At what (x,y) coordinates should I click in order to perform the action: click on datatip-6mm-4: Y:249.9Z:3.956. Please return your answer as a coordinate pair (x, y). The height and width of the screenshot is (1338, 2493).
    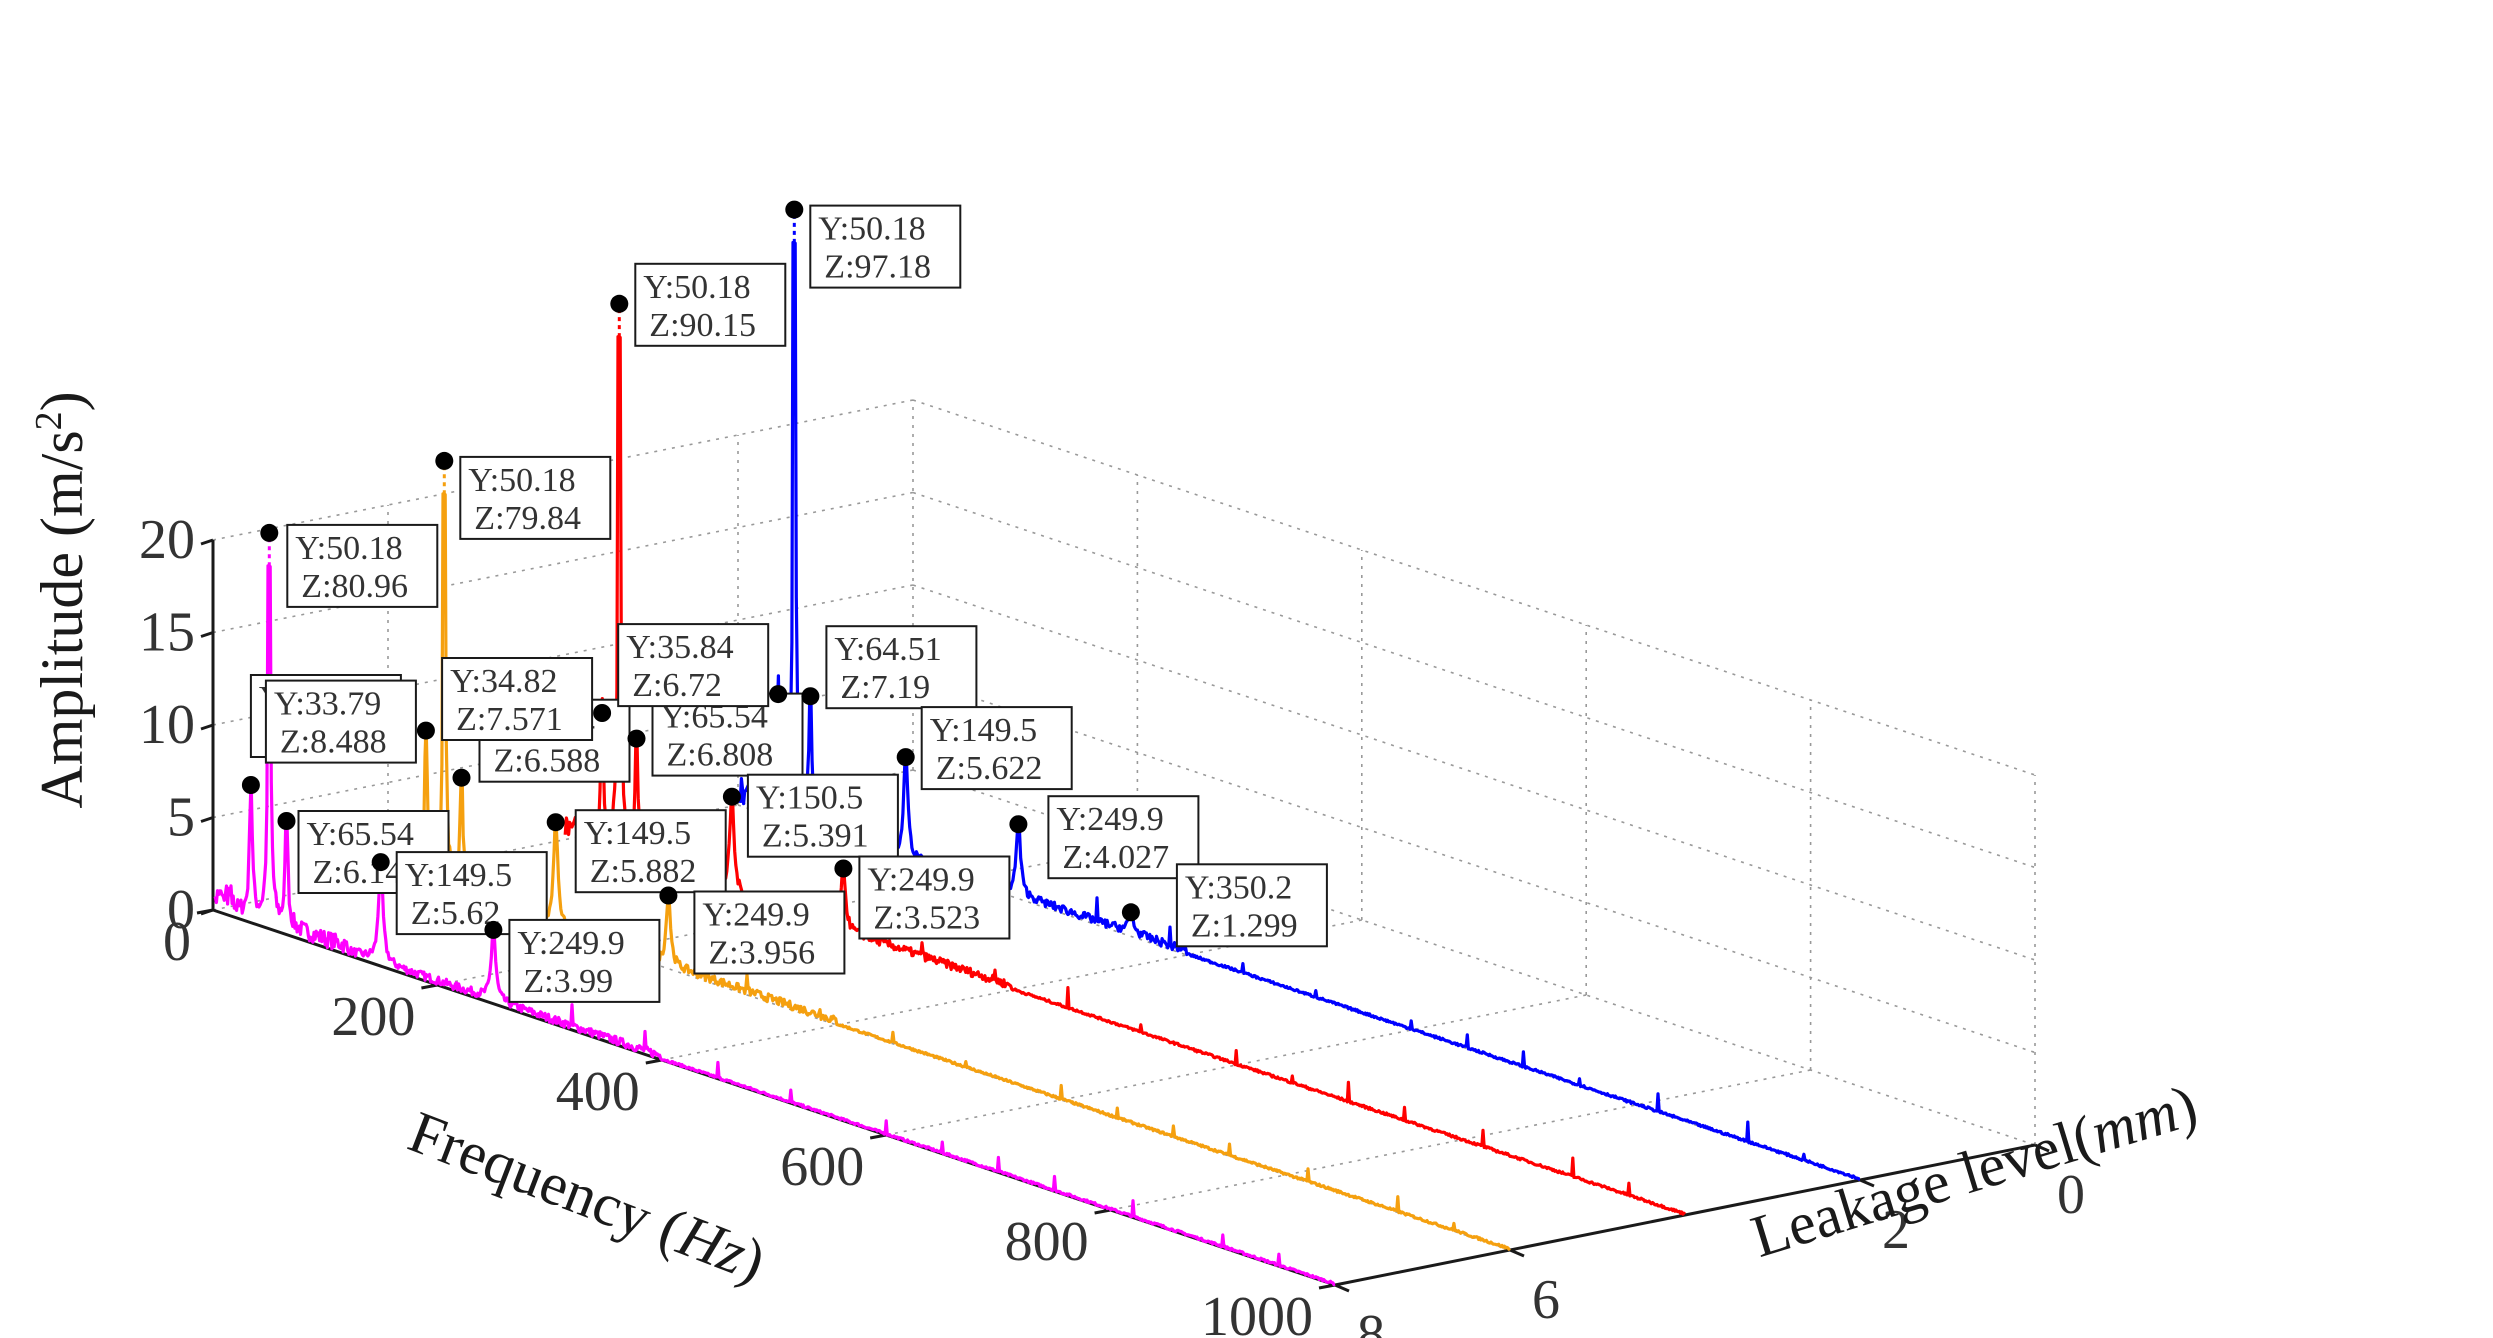
    Looking at the image, I should click on (752, 930).